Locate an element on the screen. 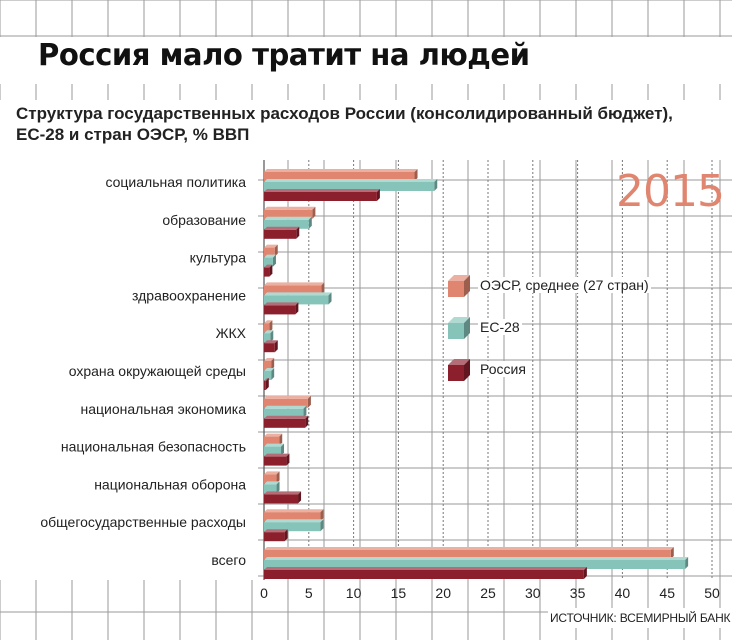  category-label: ЖКХ is located at coordinates (231, 333).